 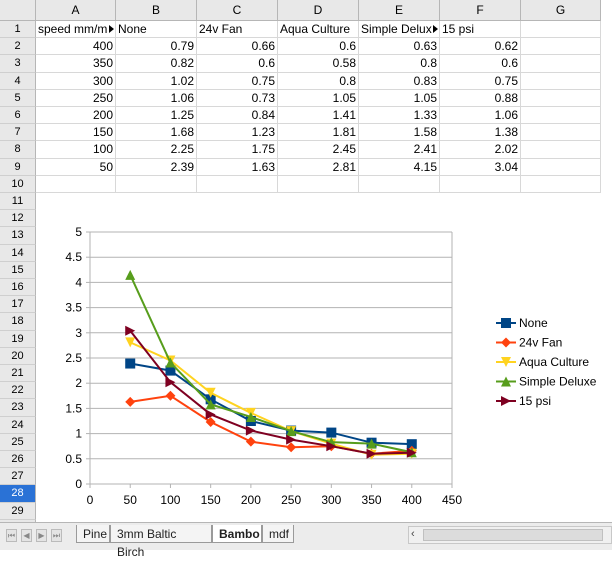 I want to click on cell-g7, so click(x=561, y=133).